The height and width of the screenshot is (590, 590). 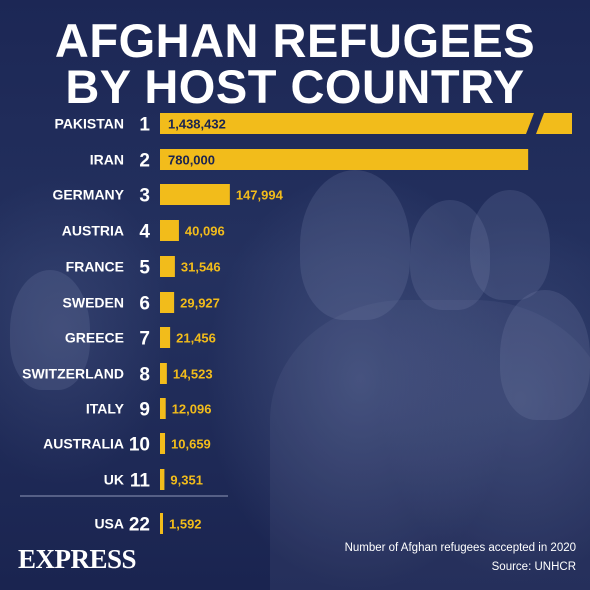 What do you see at coordinates (83, 444) in the screenshot?
I see `country-label: AUSTRALIA` at bounding box center [83, 444].